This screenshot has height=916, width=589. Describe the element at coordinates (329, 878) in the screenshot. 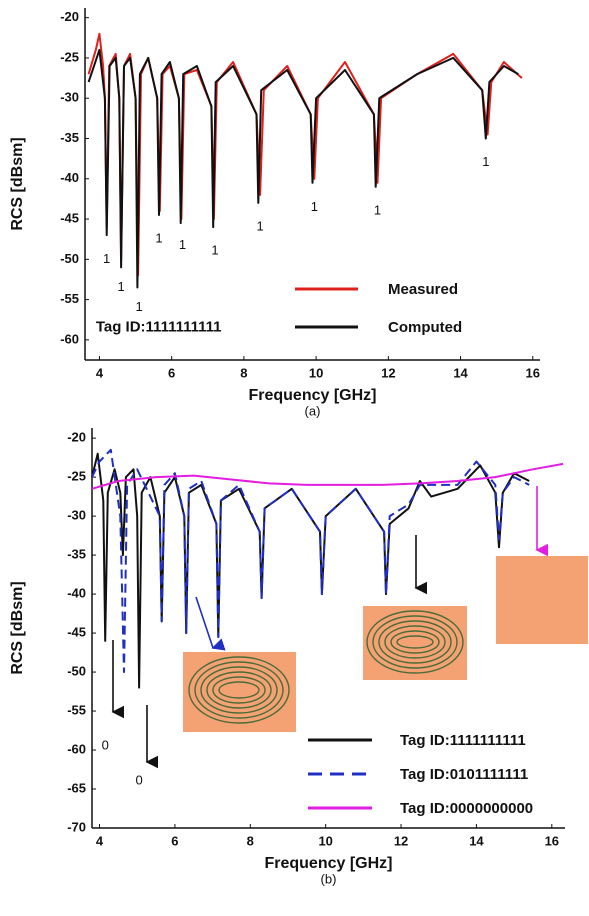

I see `caption: (b)` at that location.